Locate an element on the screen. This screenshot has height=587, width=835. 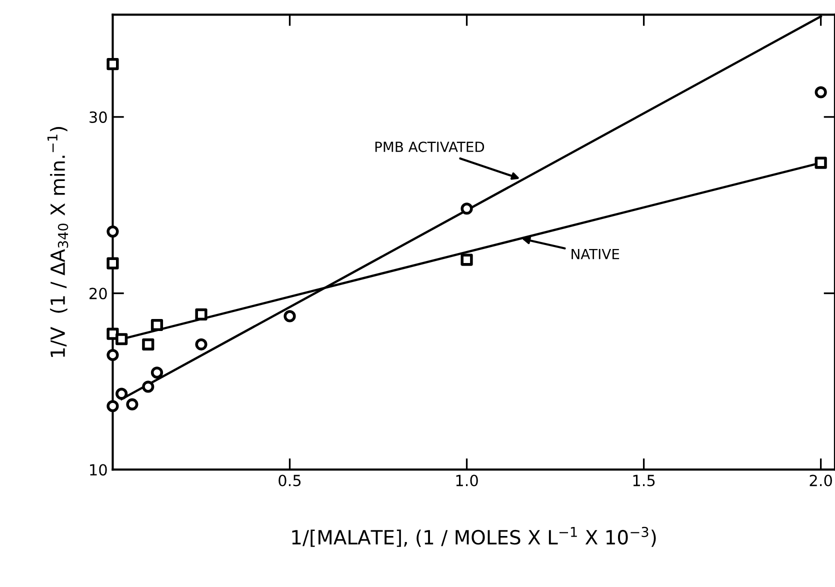
x-tick-label: 0.5 is located at coordinates (289, 480).